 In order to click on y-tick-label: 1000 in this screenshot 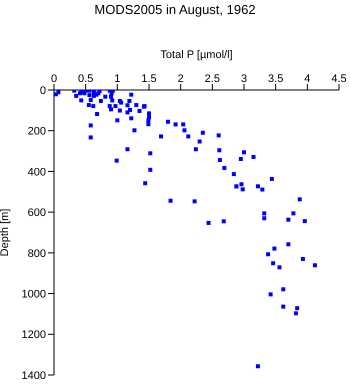, I will do `click(34, 294)`.